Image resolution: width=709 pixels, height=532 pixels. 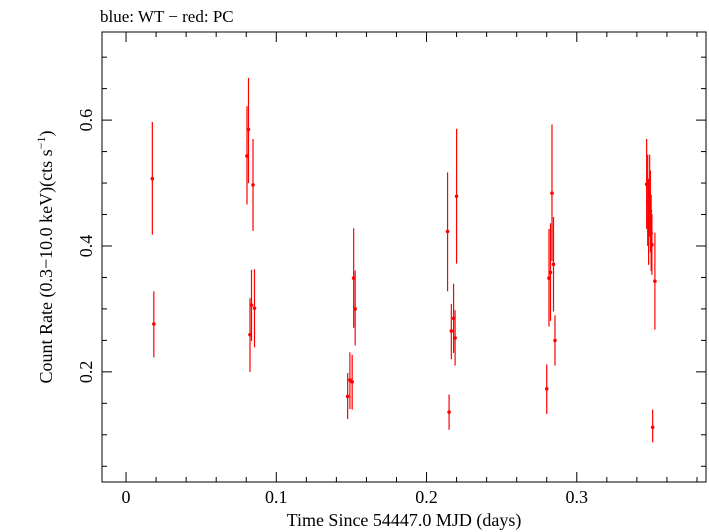 What do you see at coordinates (86, 120) in the screenshot?
I see `y-tick-label: 0.6` at bounding box center [86, 120].